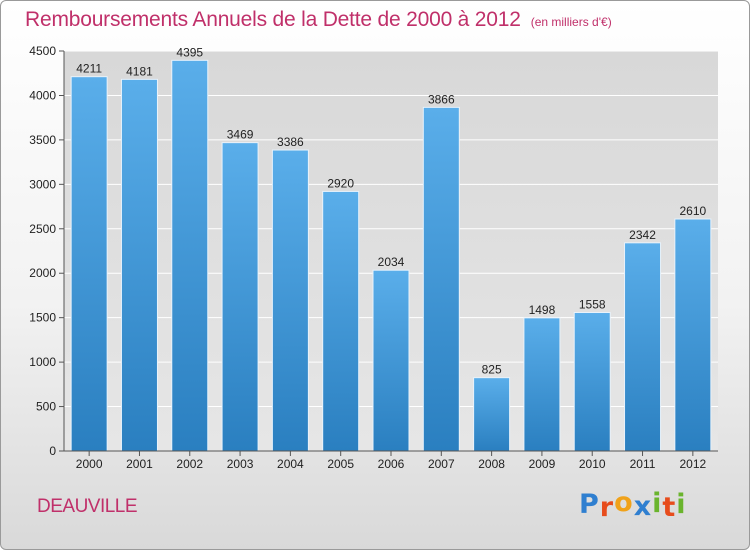  Describe the element at coordinates (42, 362) in the screenshot. I see `y-tick-label: 1000` at that location.